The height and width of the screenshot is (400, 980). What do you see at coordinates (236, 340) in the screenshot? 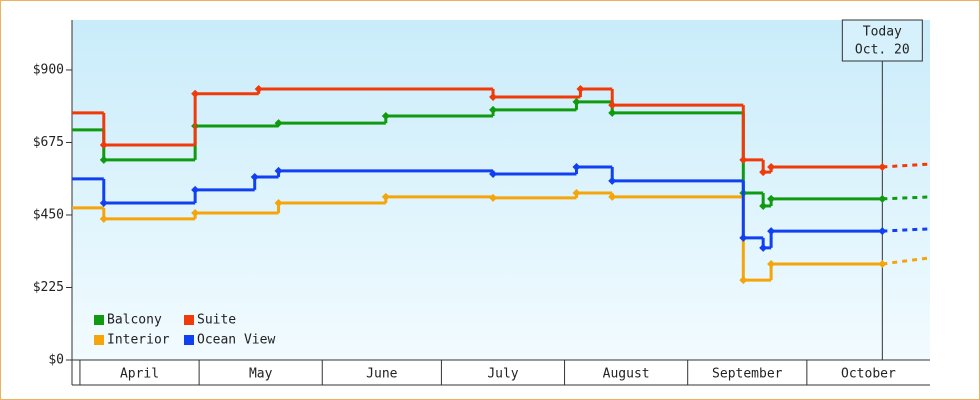
I see `legend-label: Ocean View` at bounding box center [236, 340].